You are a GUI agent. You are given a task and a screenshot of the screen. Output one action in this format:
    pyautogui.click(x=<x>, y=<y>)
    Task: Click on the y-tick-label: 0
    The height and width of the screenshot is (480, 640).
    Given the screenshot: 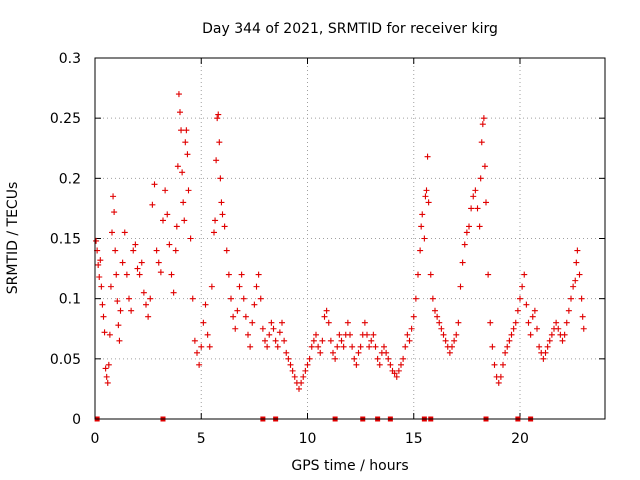 What is the action you would take?
    pyautogui.click(x=76, y=420)
    